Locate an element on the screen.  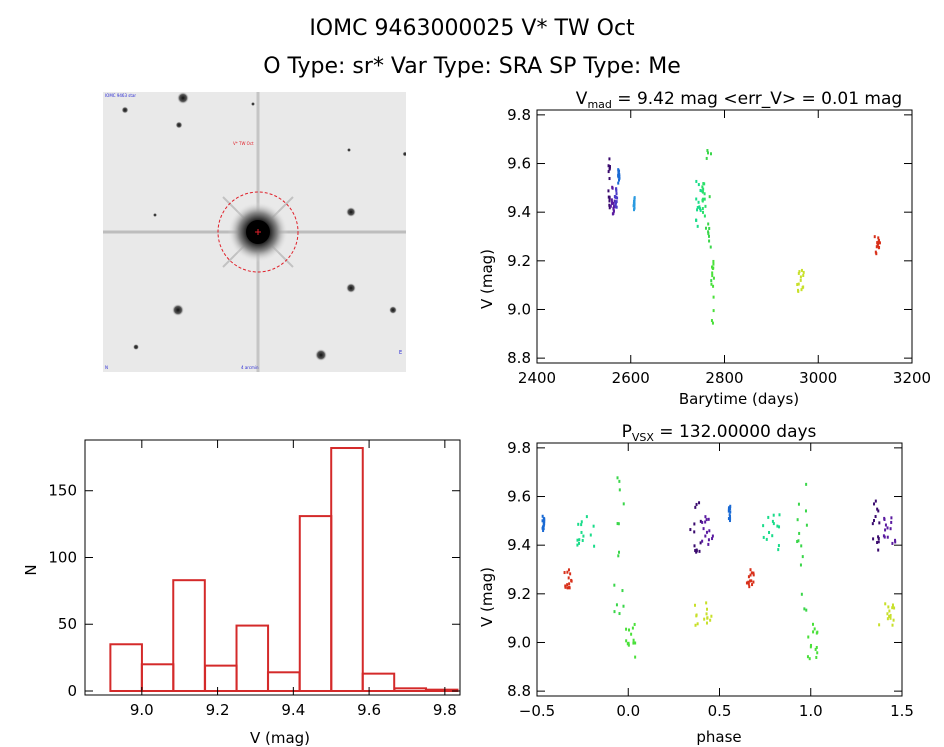
phased-curve-title: PVSX = 132.00000 days is located at coordinates (719, 433).